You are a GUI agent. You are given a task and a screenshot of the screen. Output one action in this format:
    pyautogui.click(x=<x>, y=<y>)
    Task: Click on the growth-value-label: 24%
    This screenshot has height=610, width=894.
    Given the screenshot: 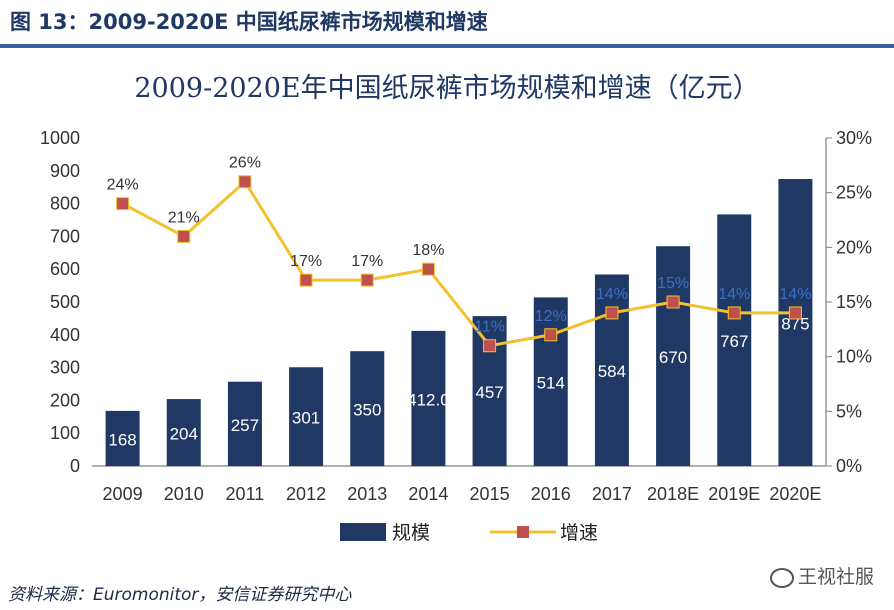 What is the action you would take?
    pyautogui.click(x=123, y=185)
    